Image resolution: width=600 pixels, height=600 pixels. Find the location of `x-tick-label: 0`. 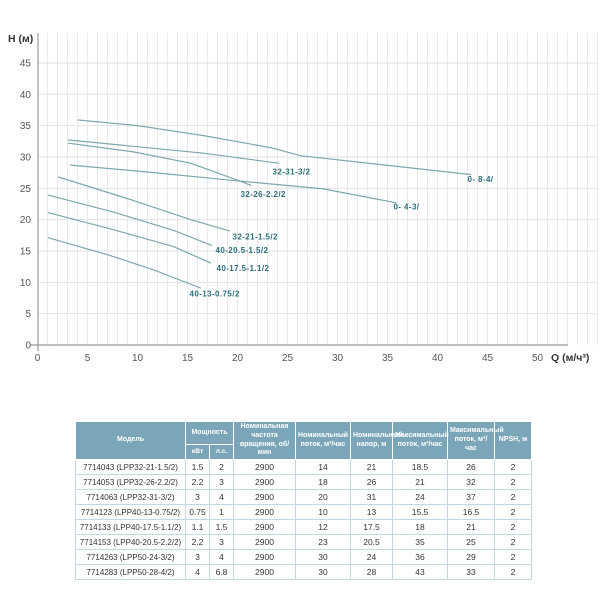

x-tick-label: 0 is located at coordinates (38, 358).